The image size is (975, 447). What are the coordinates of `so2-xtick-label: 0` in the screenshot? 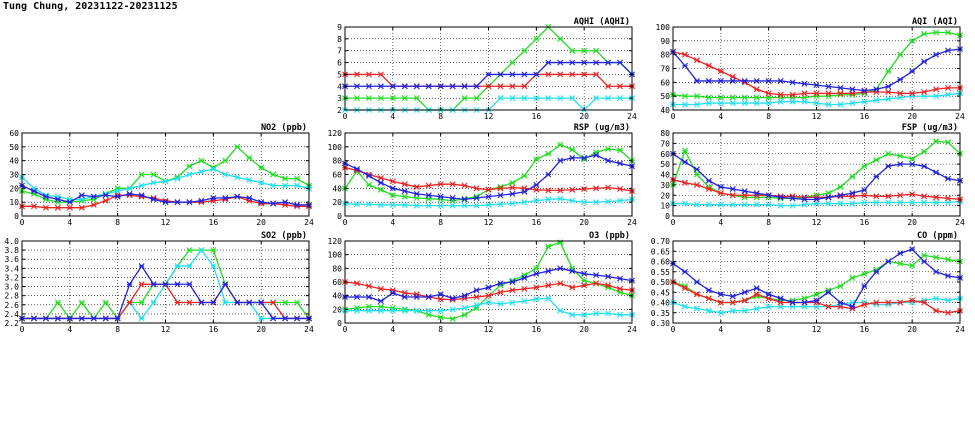 It's located at (22, 329).